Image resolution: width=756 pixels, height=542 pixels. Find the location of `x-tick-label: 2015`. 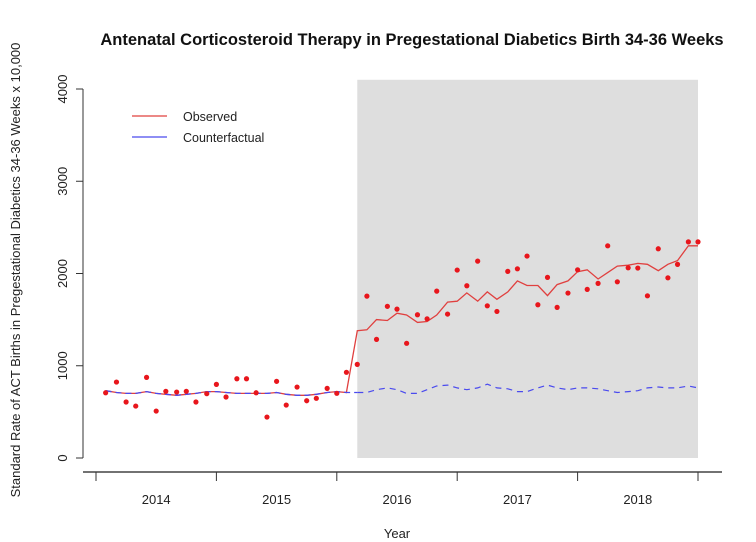

x-tick-label: 2015 is located at coordinates (276, 499).